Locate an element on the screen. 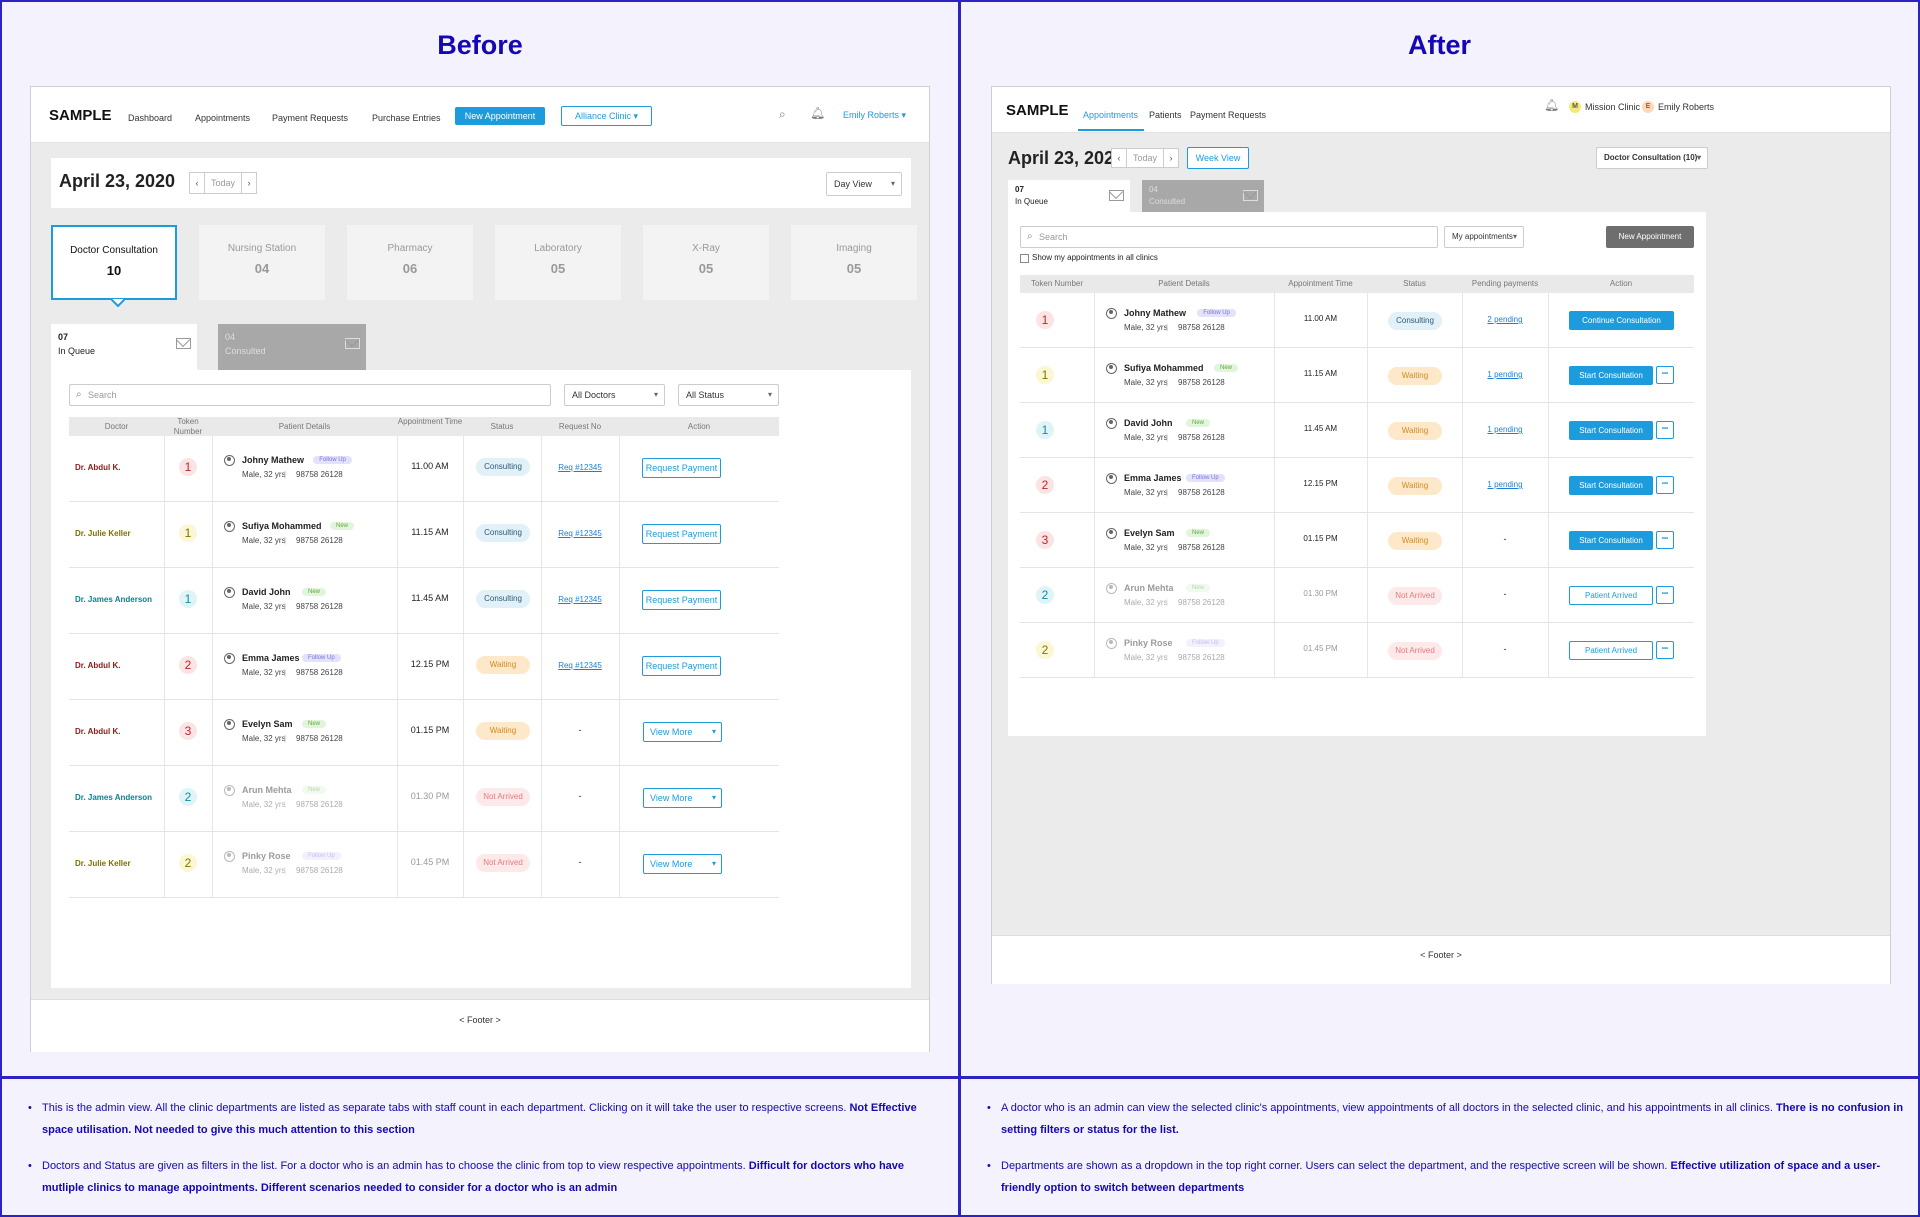 The height and width of the screenshot is (1217, 1920). continue-consultation-button: Continue Consultation is located at coordinates (1621, 320).